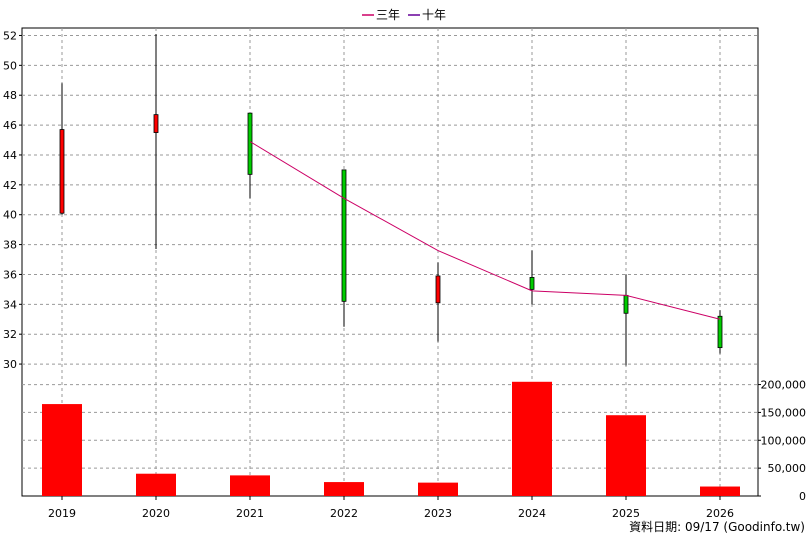  What do you see at coordinates (10, 304) in the screenshot?
I see `price-tick-label: 34` at bounding box center [10, 304].